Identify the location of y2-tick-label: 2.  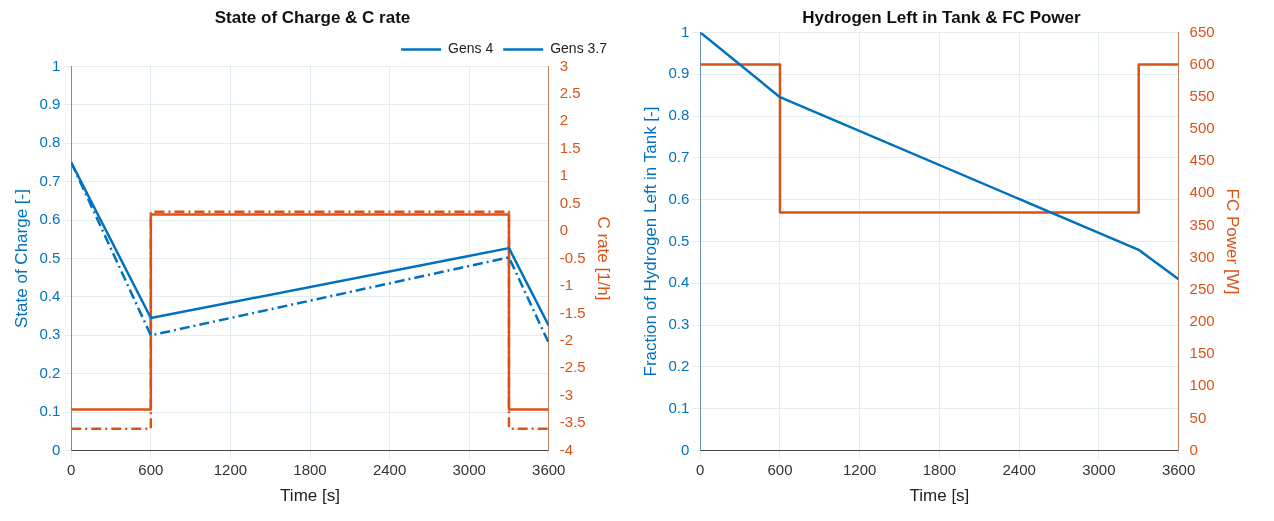
(564, 120).